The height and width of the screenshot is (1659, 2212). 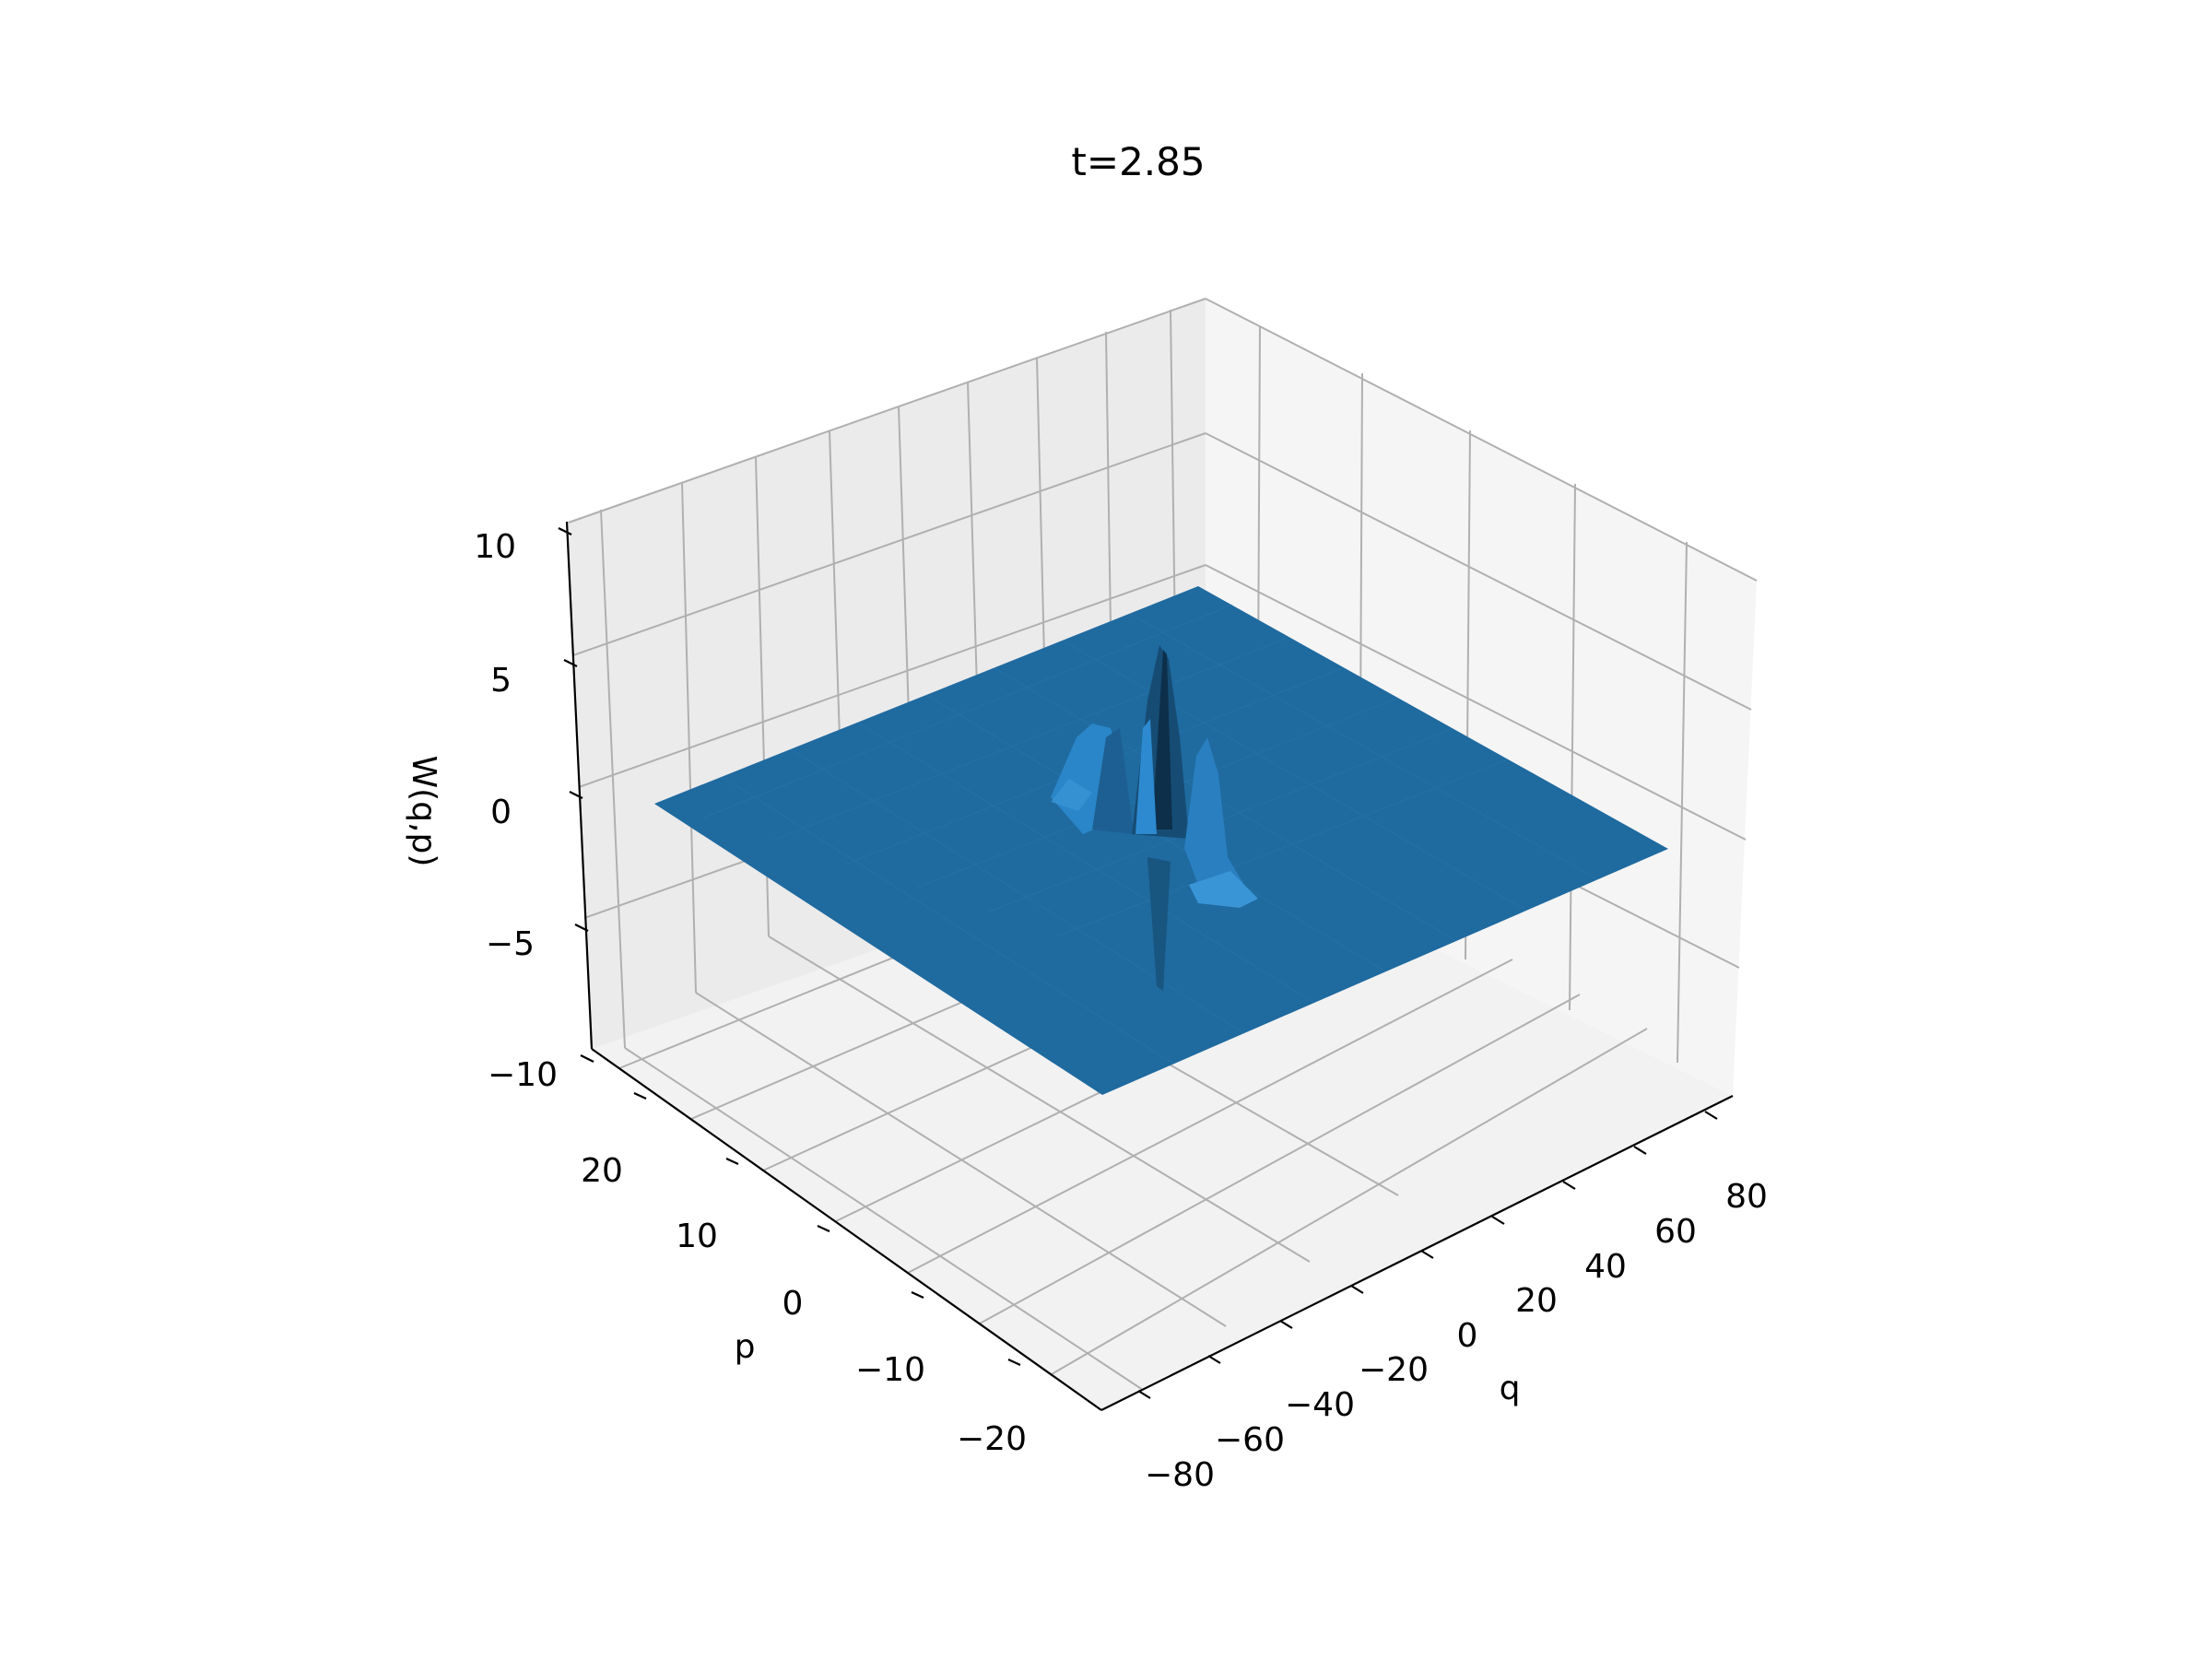 What do you see at coordinates (1536, 1301) in the screenshot?
I see `q-tick-label: 20` at bounding box center [1536, 1301].